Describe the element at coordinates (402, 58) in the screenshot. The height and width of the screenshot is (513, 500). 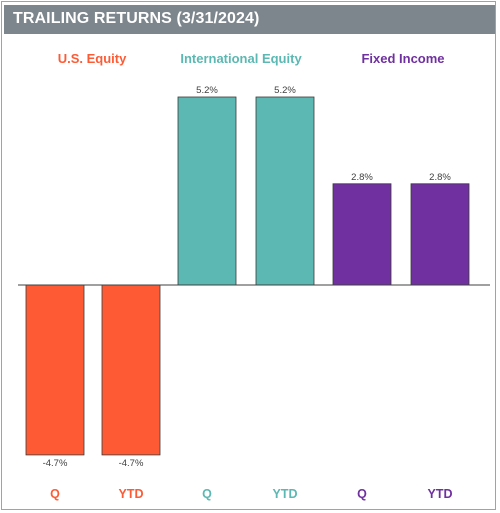
I see `group-label: Fixed Income` at that location.